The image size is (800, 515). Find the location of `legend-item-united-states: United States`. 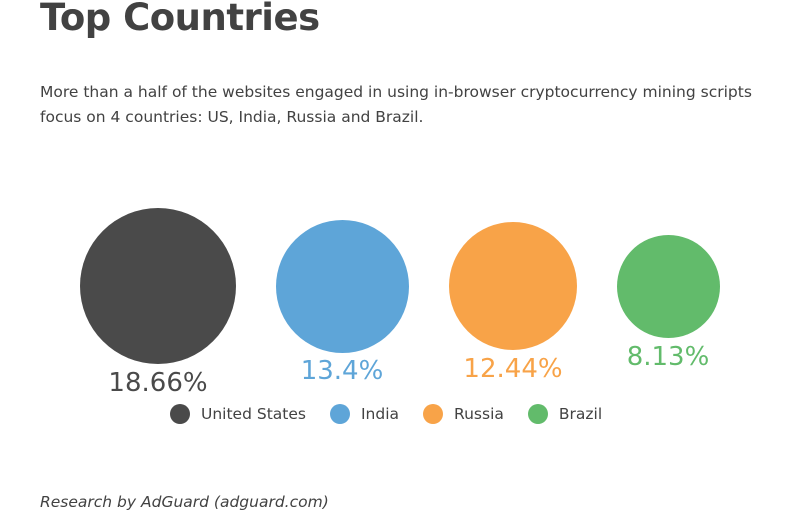

legend-item-united-states: United States is located at coordinates (238, 414).